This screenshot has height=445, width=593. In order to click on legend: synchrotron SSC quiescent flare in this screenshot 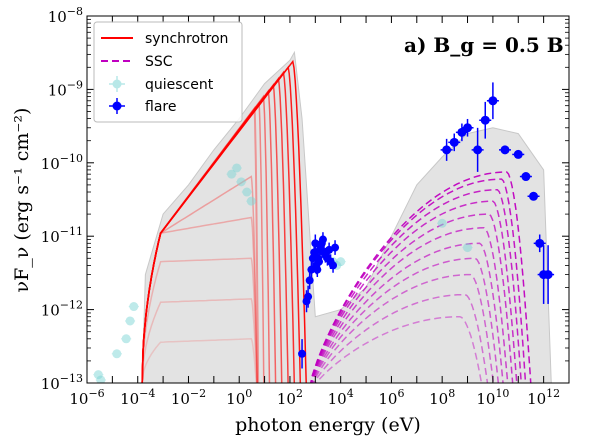, I will do `click(168, 72)`.